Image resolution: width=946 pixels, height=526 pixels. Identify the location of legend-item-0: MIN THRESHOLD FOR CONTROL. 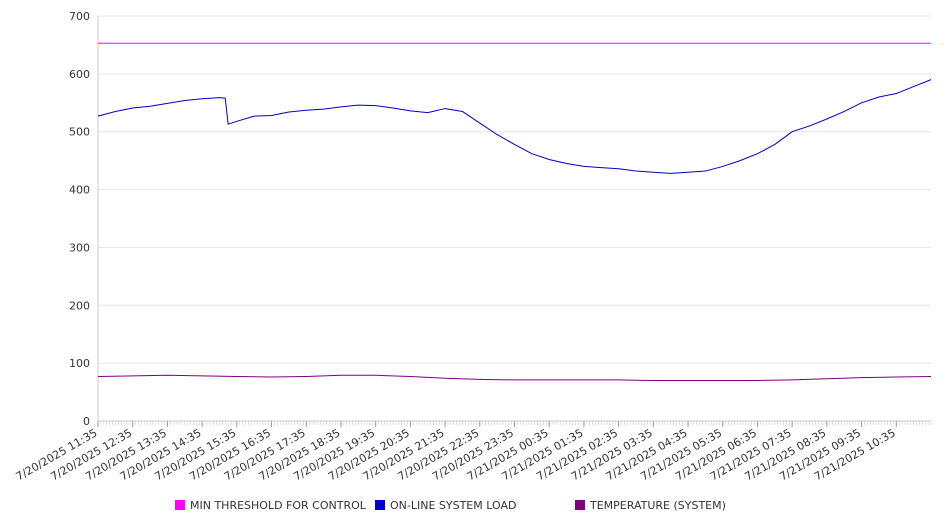
(271, 505).